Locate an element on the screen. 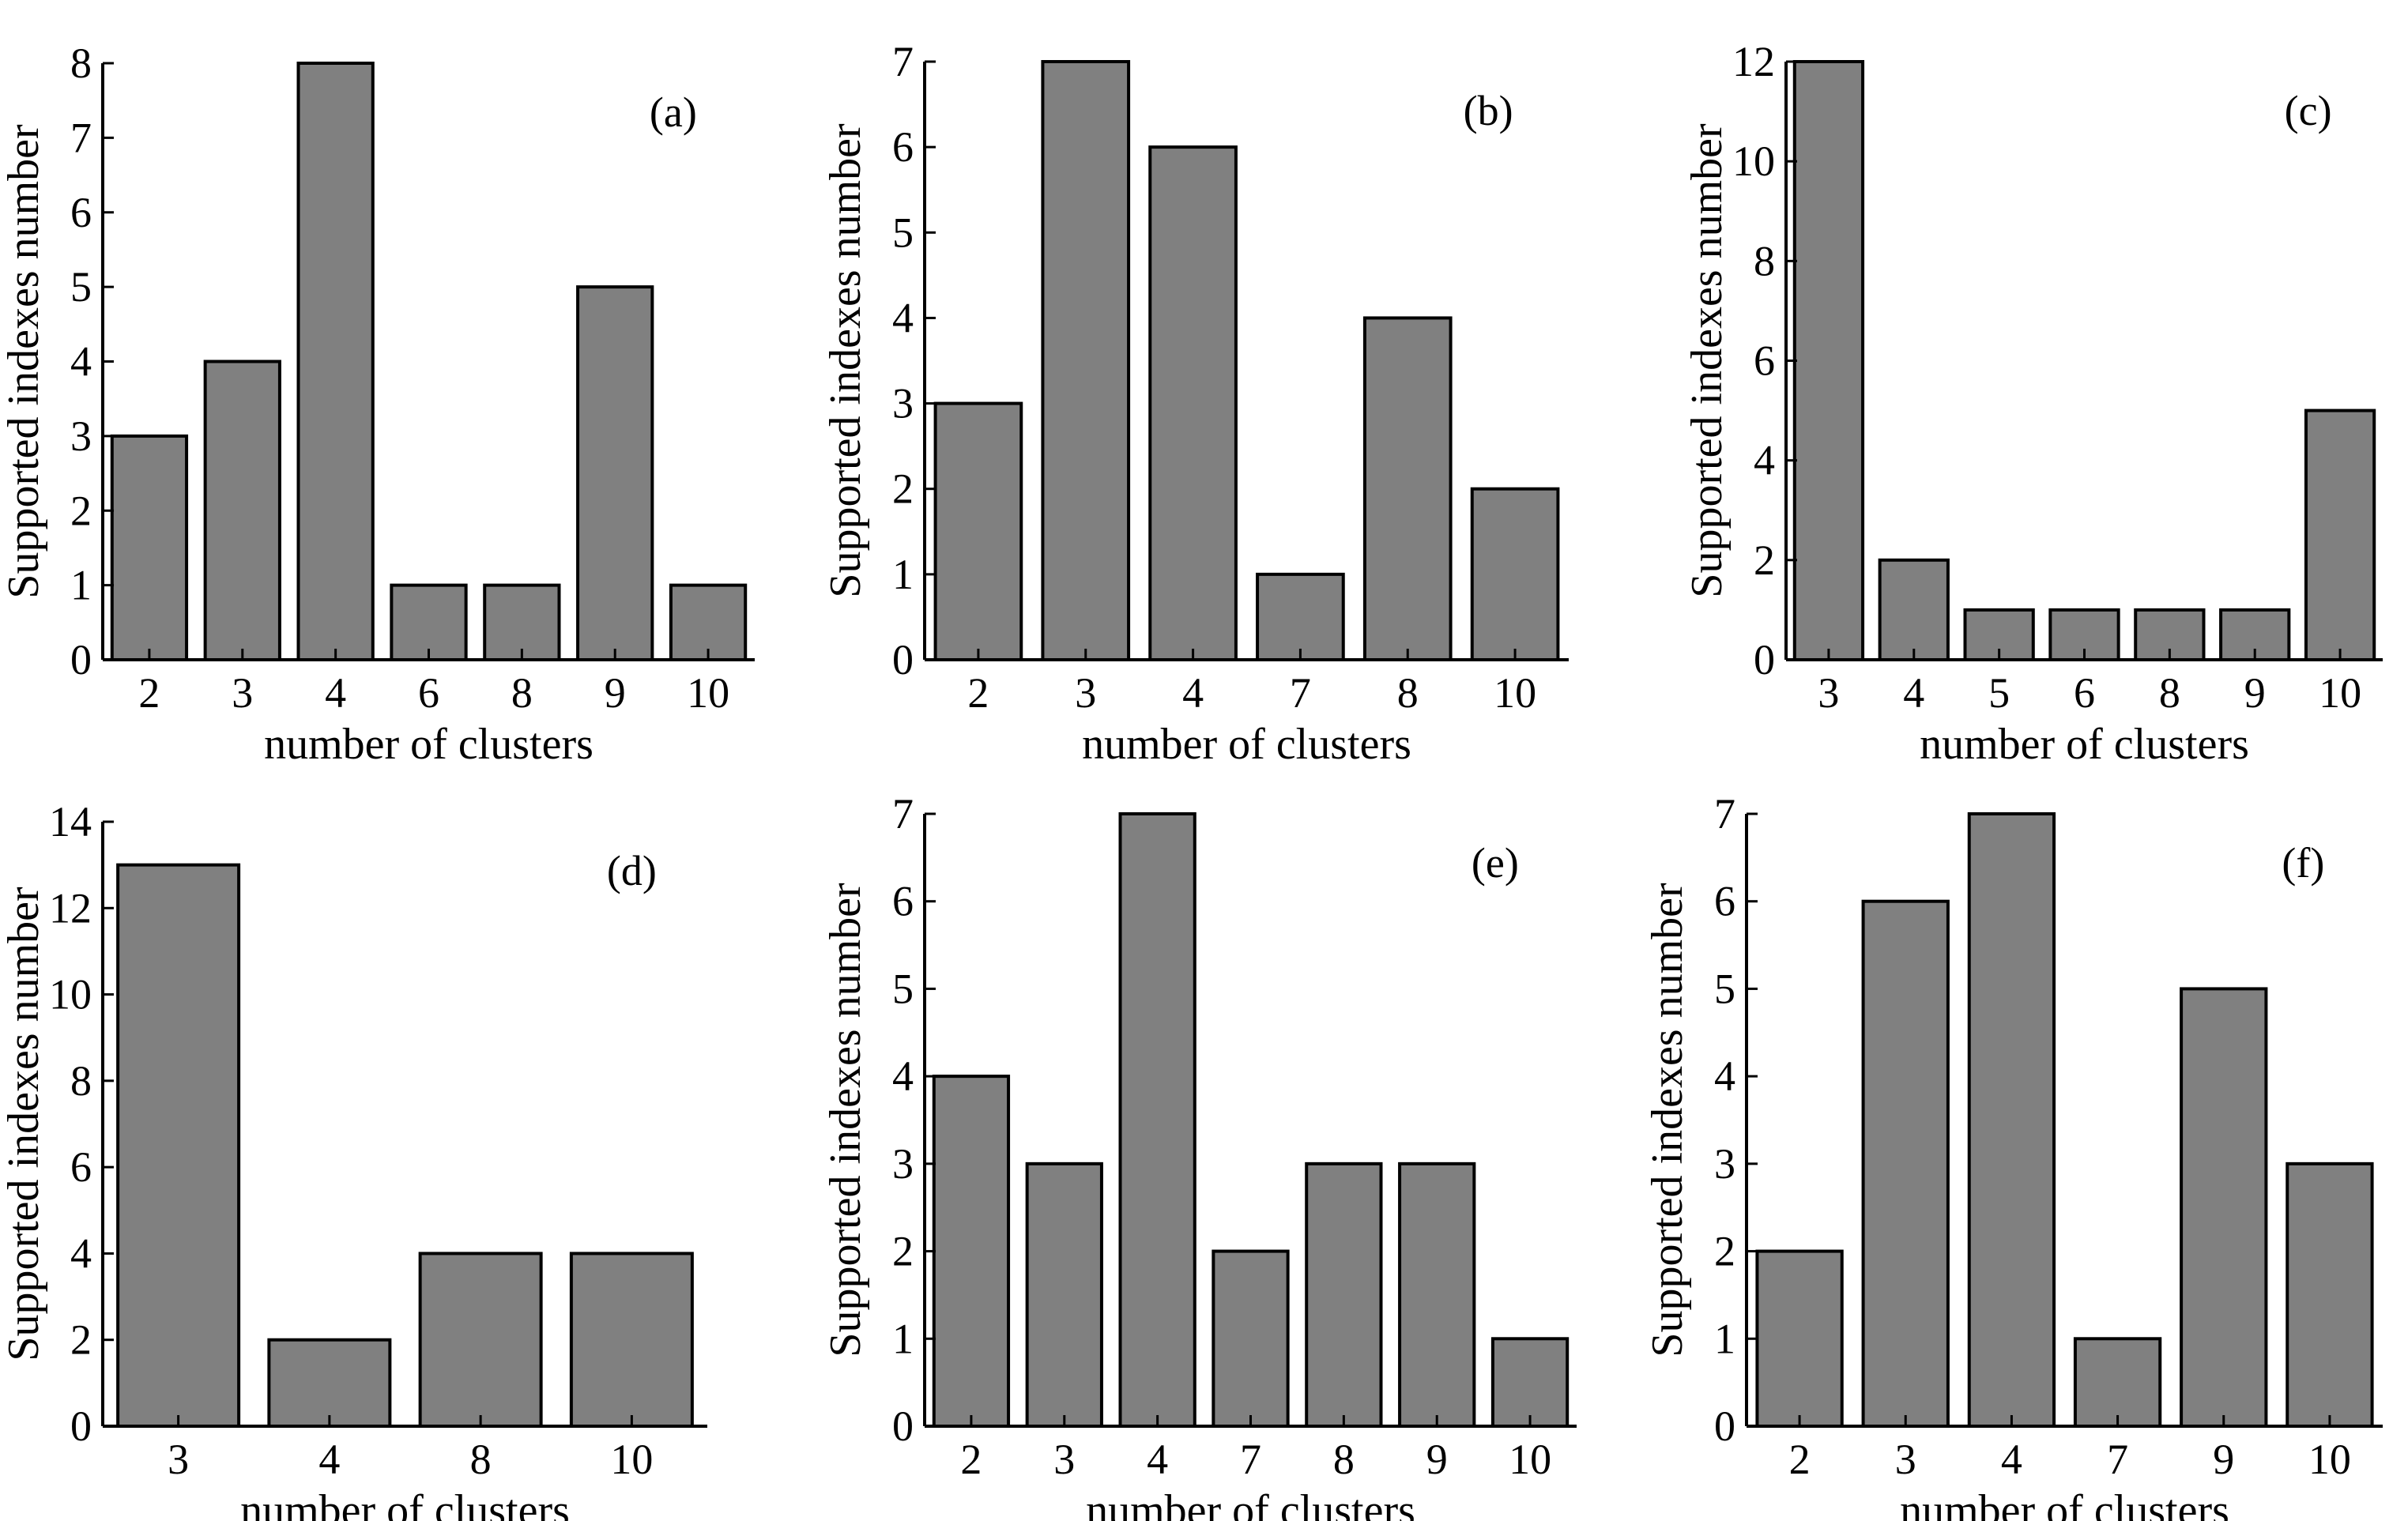 The width and height of the screenshot is (2408, 1521). y-tick-label: 10 is located at coordinates (71, 994).